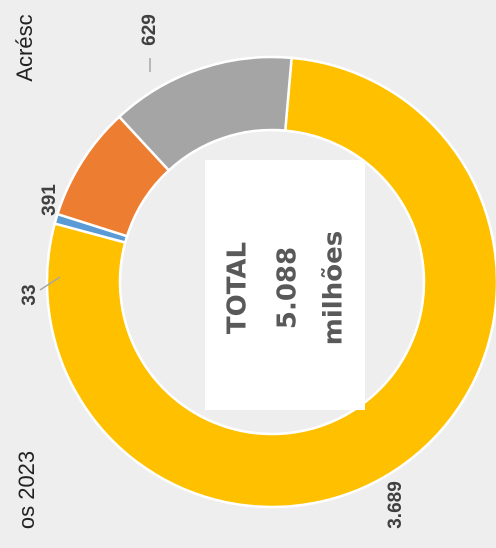  Describe the element at coordinates (238, 288) in the screenshot. I see `center-title: TOTAL` at that location.